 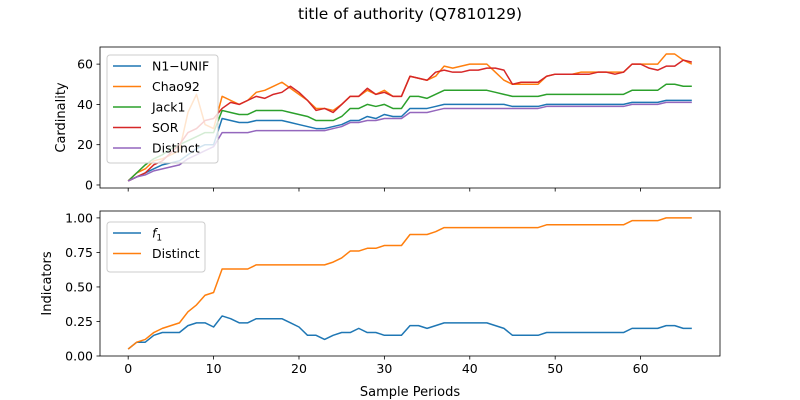 What do you see at coordinates (214, 368) in the screenshot?
I see `x-tick-label: 10` at bounding box center [214, 368].